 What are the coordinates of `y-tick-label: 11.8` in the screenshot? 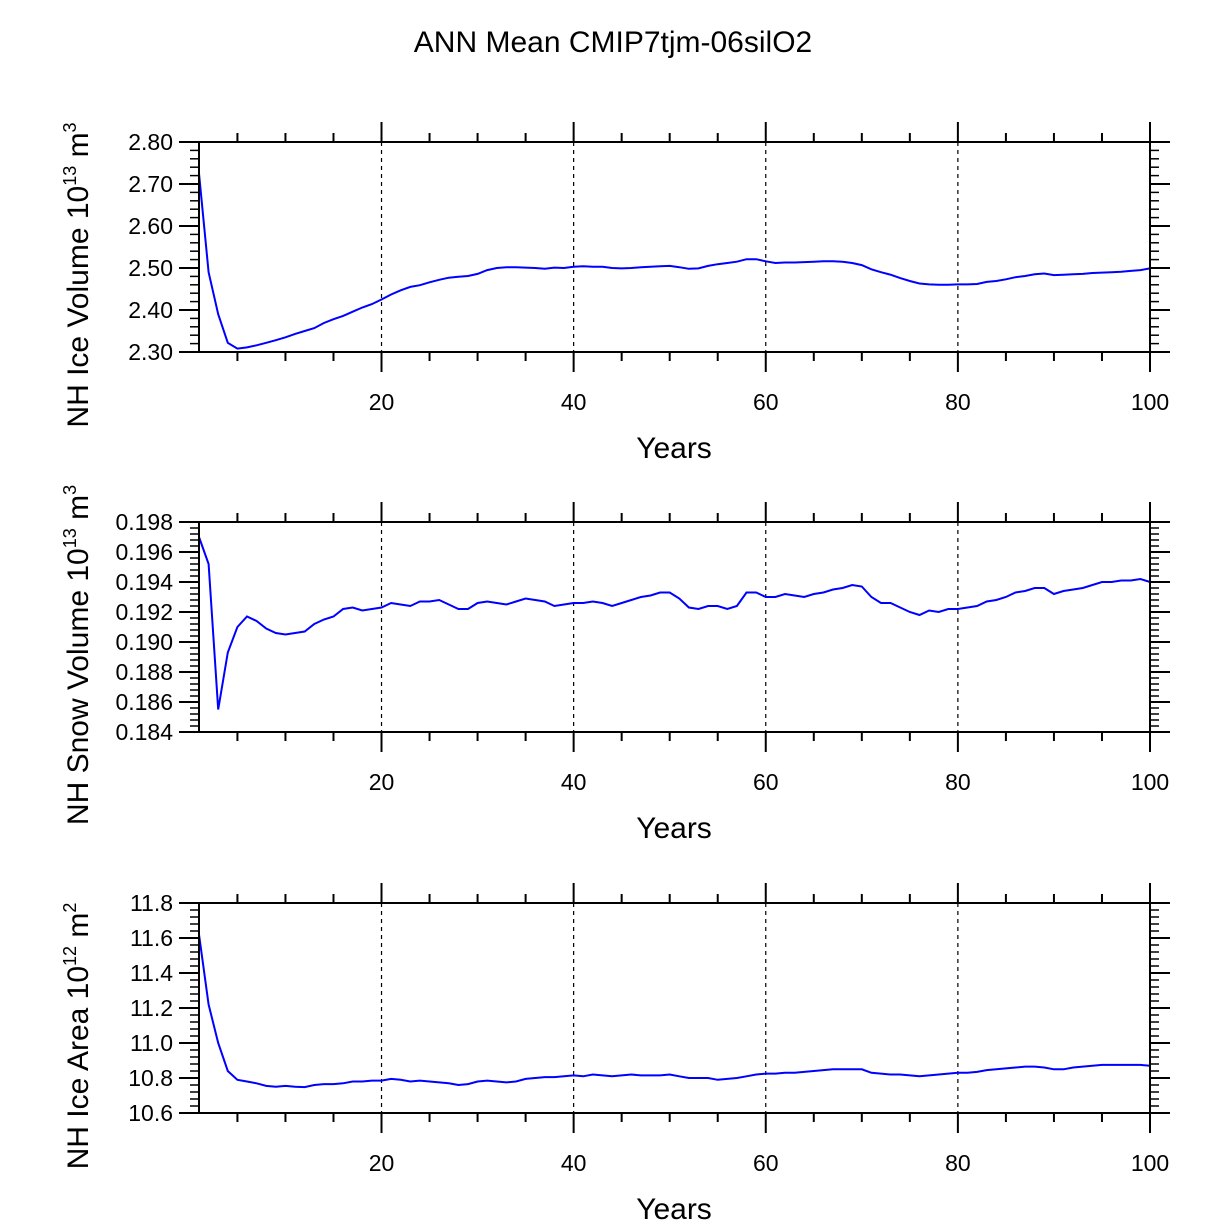 It's located at (151, 903).